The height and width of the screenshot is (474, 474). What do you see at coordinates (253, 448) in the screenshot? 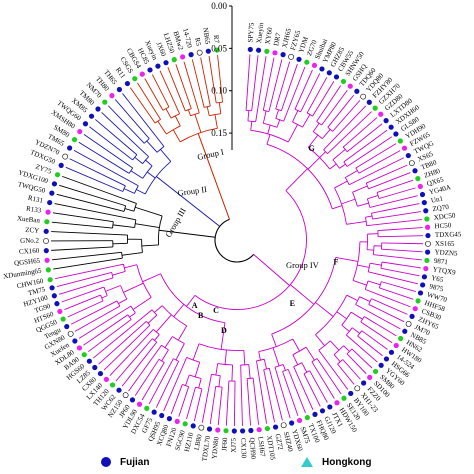
I see `leaf-label: QCH90` at bounding box center [253, 448].